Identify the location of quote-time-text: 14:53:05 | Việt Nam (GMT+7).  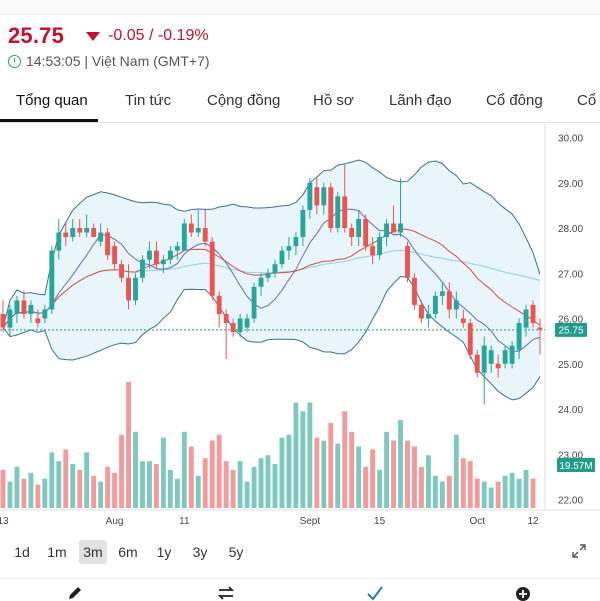
(118, 61).